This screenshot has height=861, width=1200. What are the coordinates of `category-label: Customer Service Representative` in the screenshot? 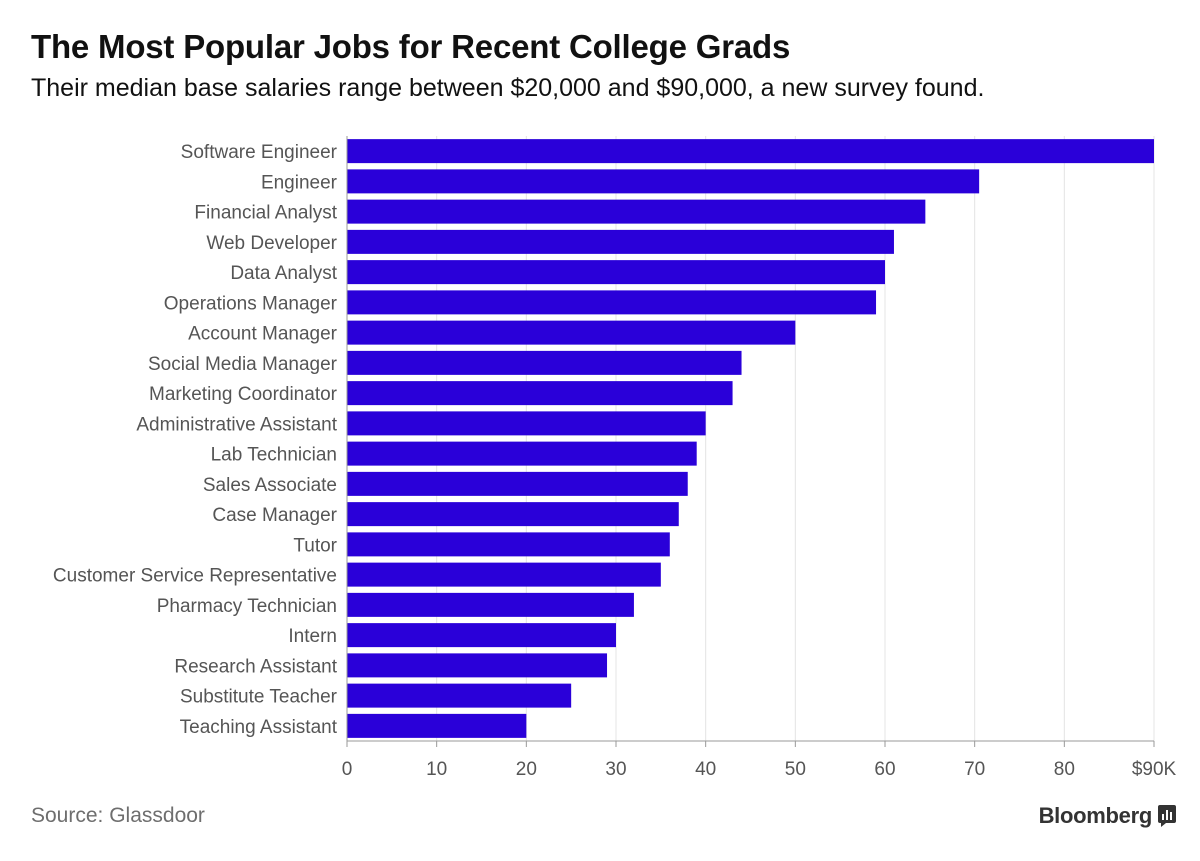 It's located at (195, 576).